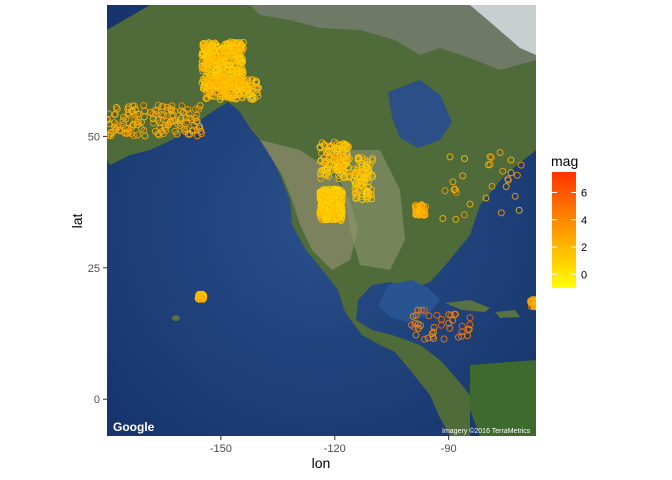 Image resolution: width=672 pixels, height=480 pixels. Describe the element at coordinates (503, 398) in the screenshot. I see `land-south-america` at that location.